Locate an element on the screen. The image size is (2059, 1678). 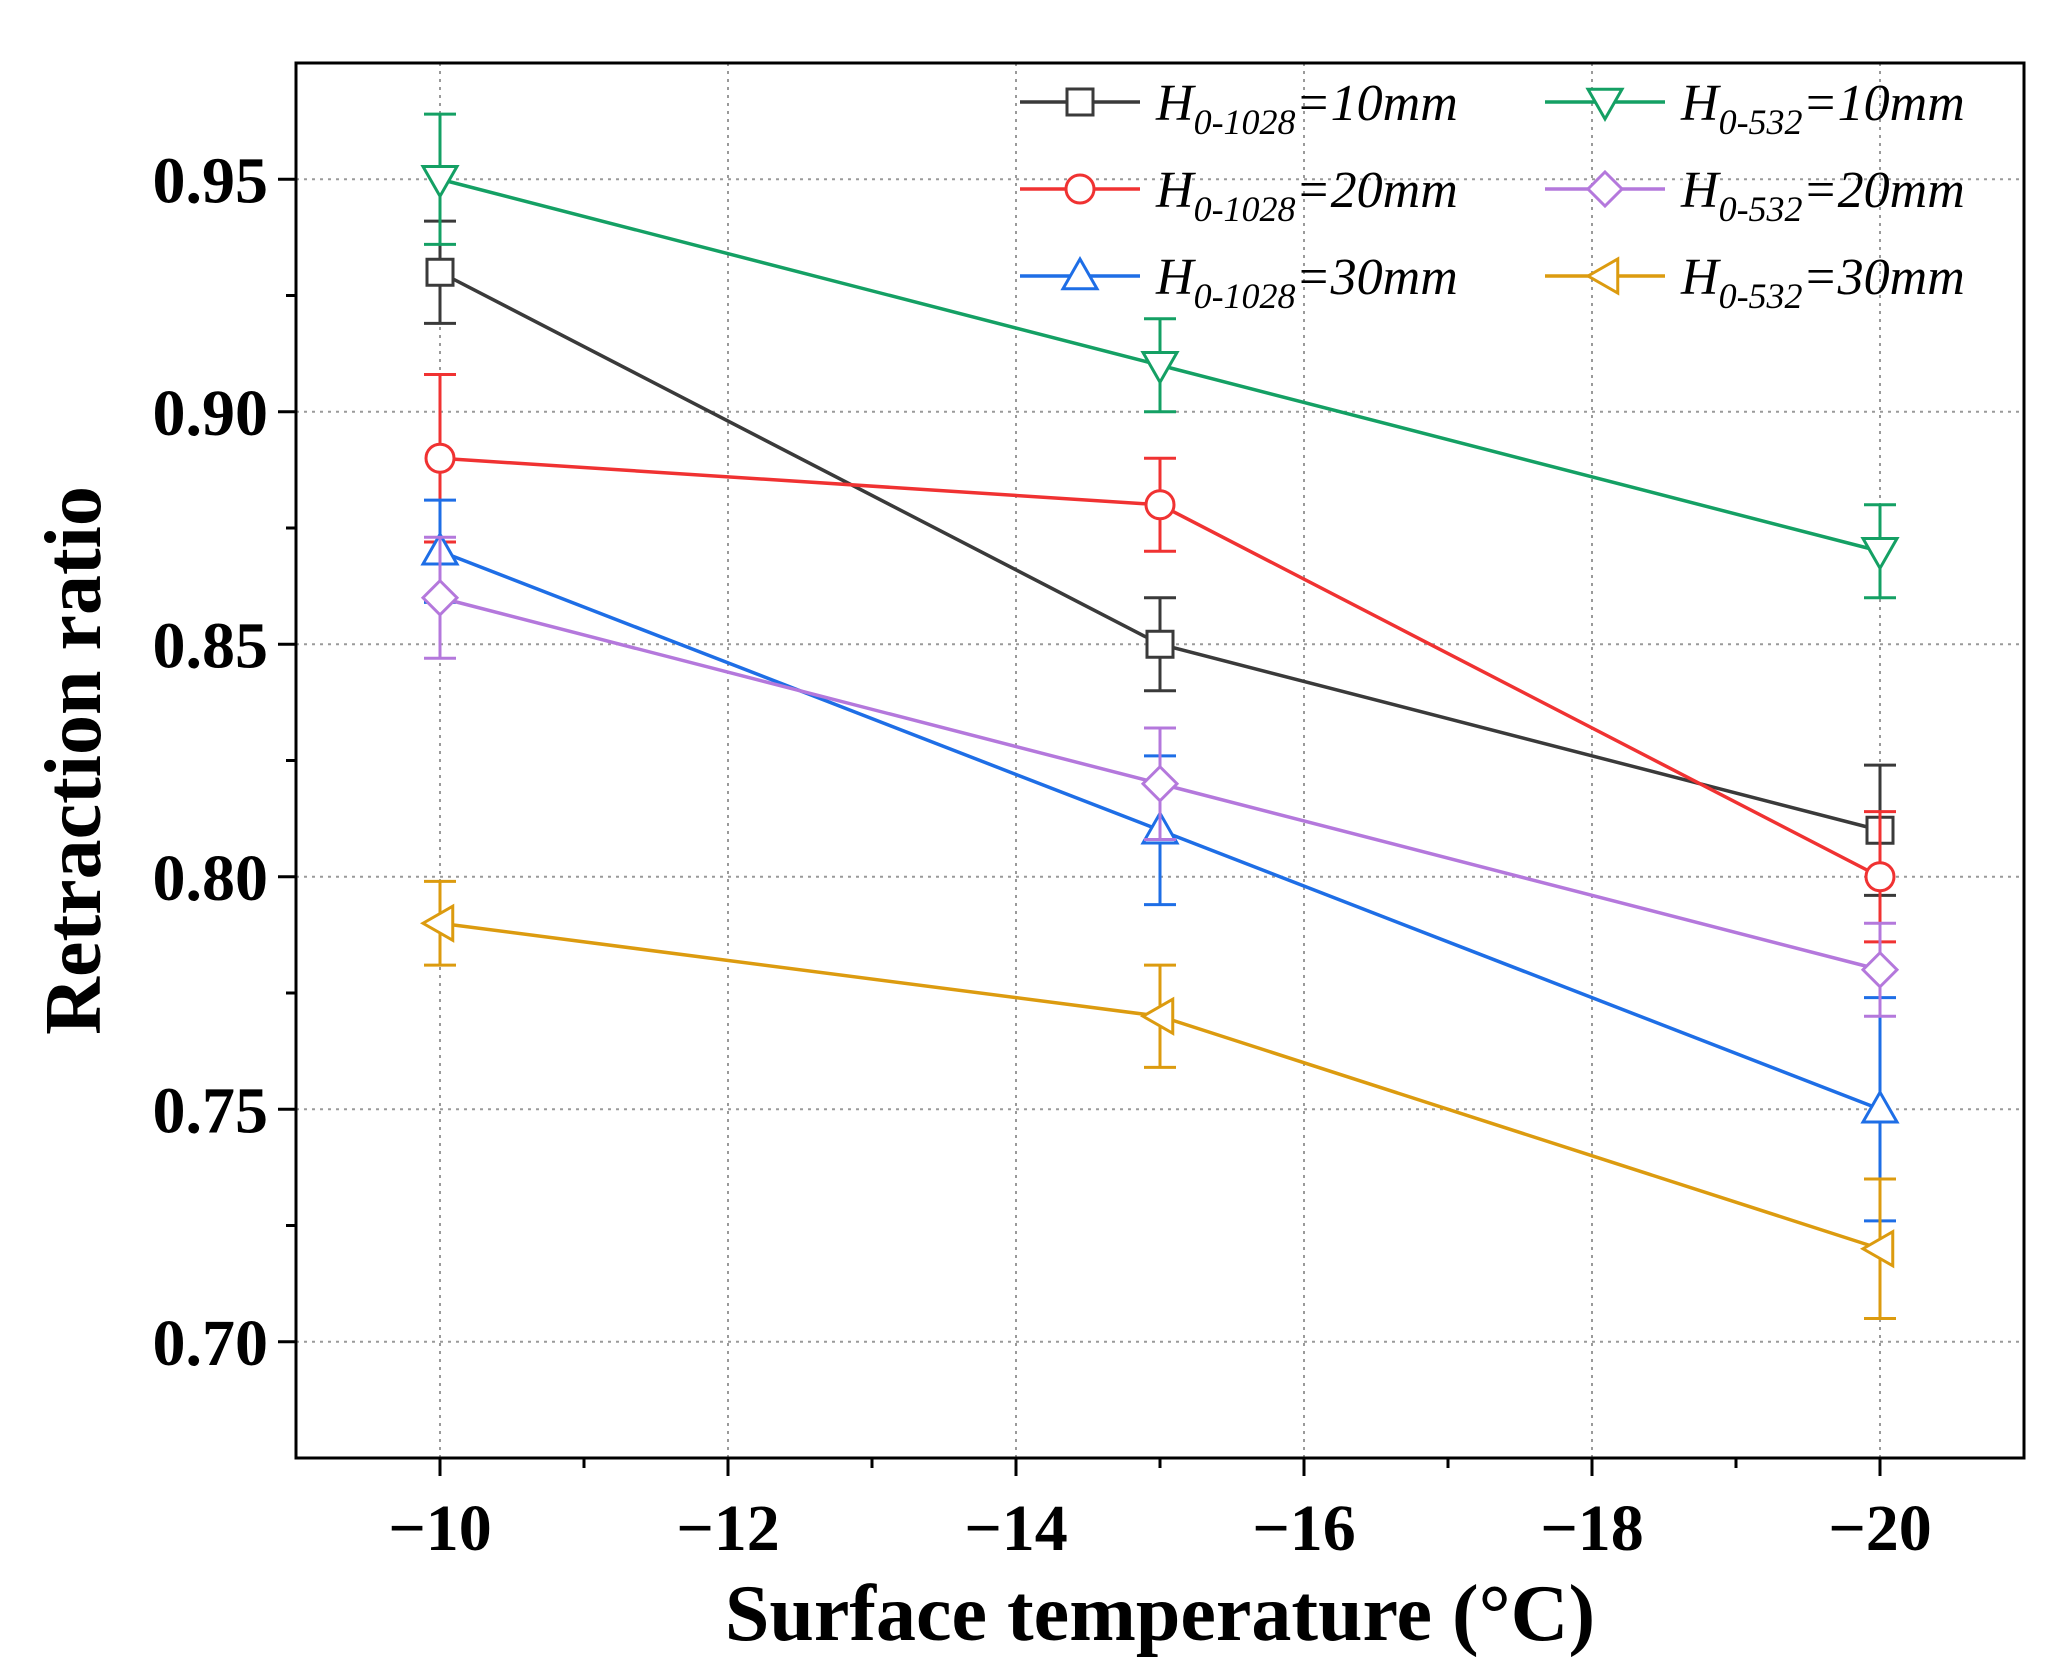
legend-item-5: H0-532=20mm is located at coordinates (1755, 195).